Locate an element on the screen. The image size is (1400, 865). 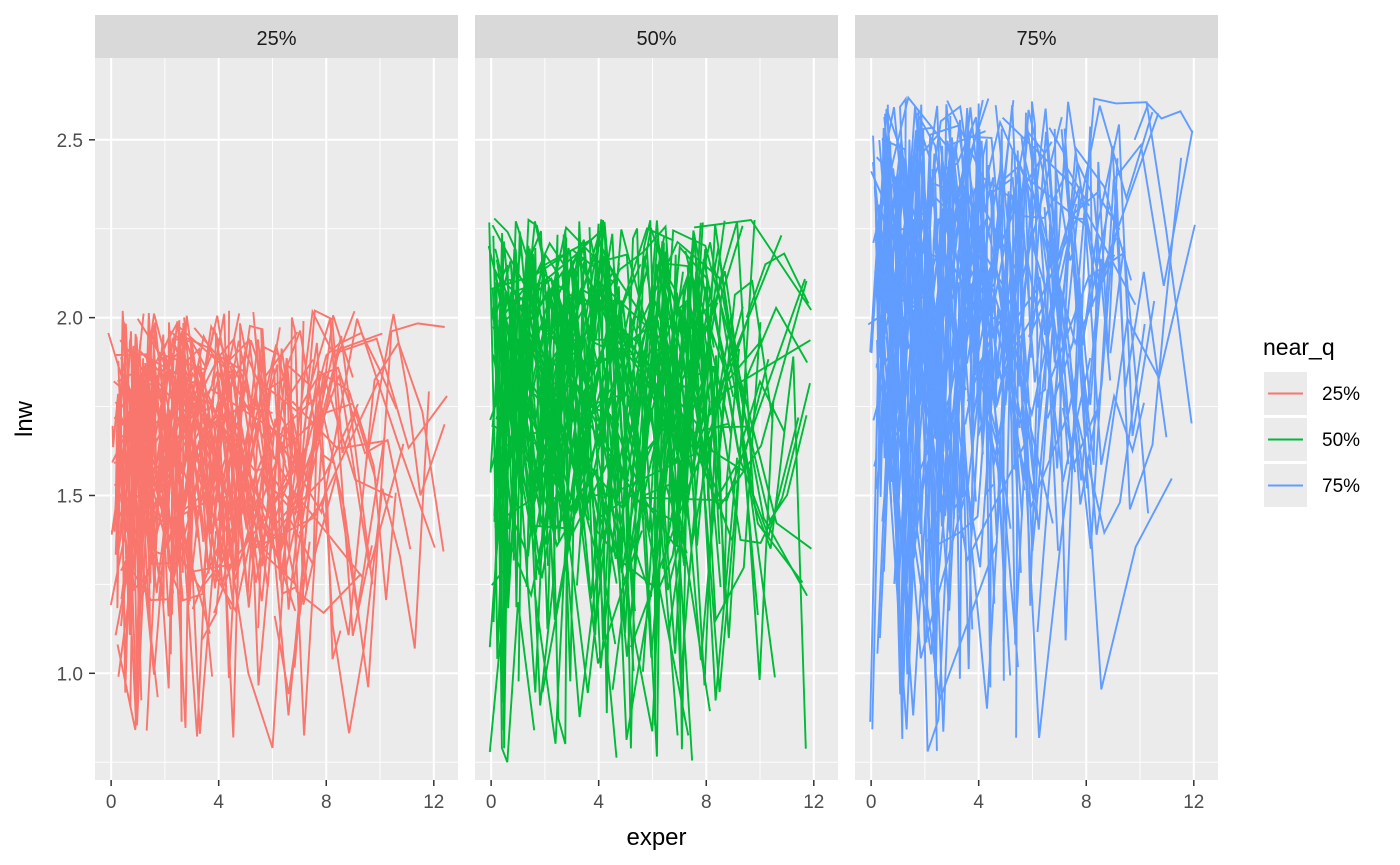
y-tick-label: 2.0 is located at coordinates (70, 319).